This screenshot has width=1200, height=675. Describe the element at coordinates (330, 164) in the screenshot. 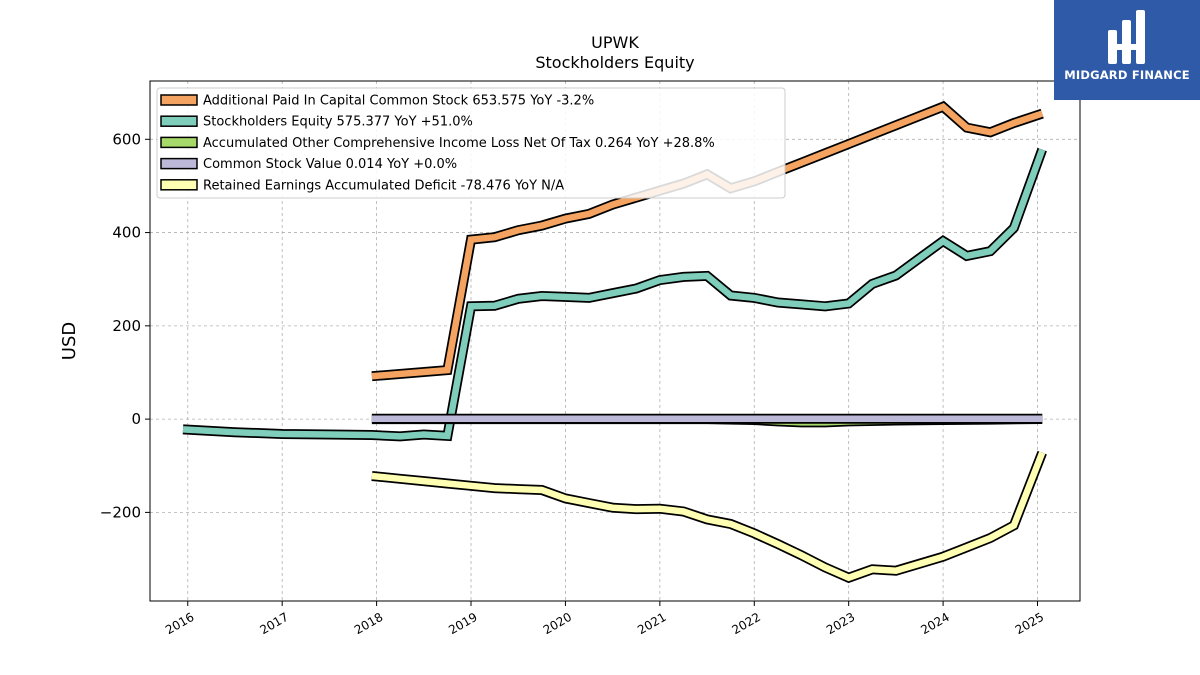

I see `legend-entry: Common Stock Value 0.014 YoY +0.0%` at that location.